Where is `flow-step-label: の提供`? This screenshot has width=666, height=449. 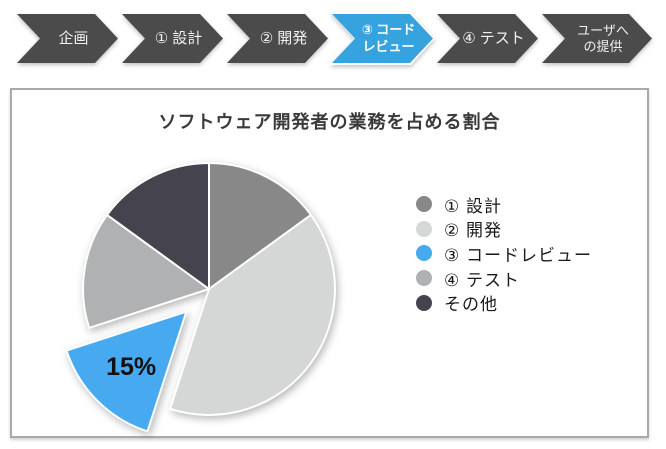
flow-step-label: の提供 is located at coordinates (603, 46).